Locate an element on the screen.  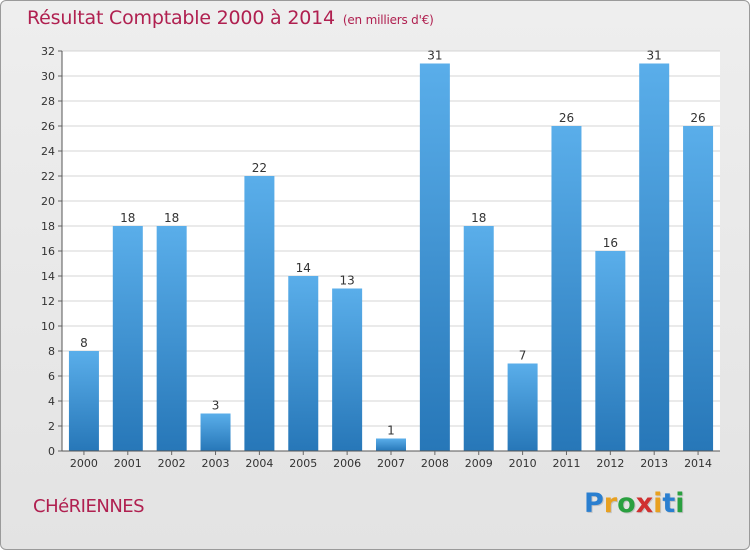
logo-letter: x is located at coordinates (644, 503).